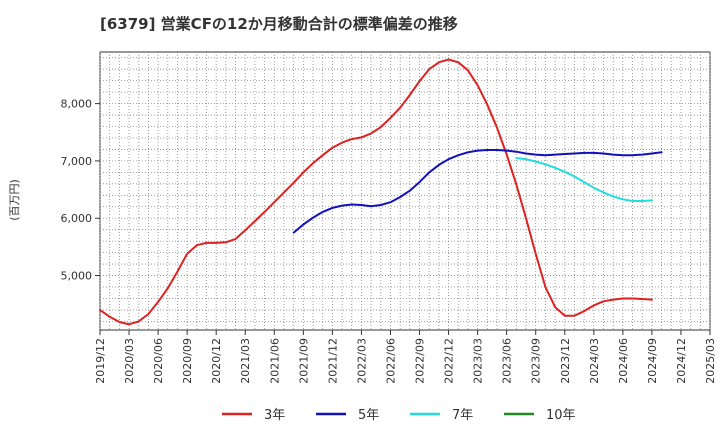 This screenshot has width=720, height=440. What do you see at coordinates (80, 190) in the screenshot?
I see `y-axis: 5,000 6,000 7,000 8,000` at bounding box center [80, 190].